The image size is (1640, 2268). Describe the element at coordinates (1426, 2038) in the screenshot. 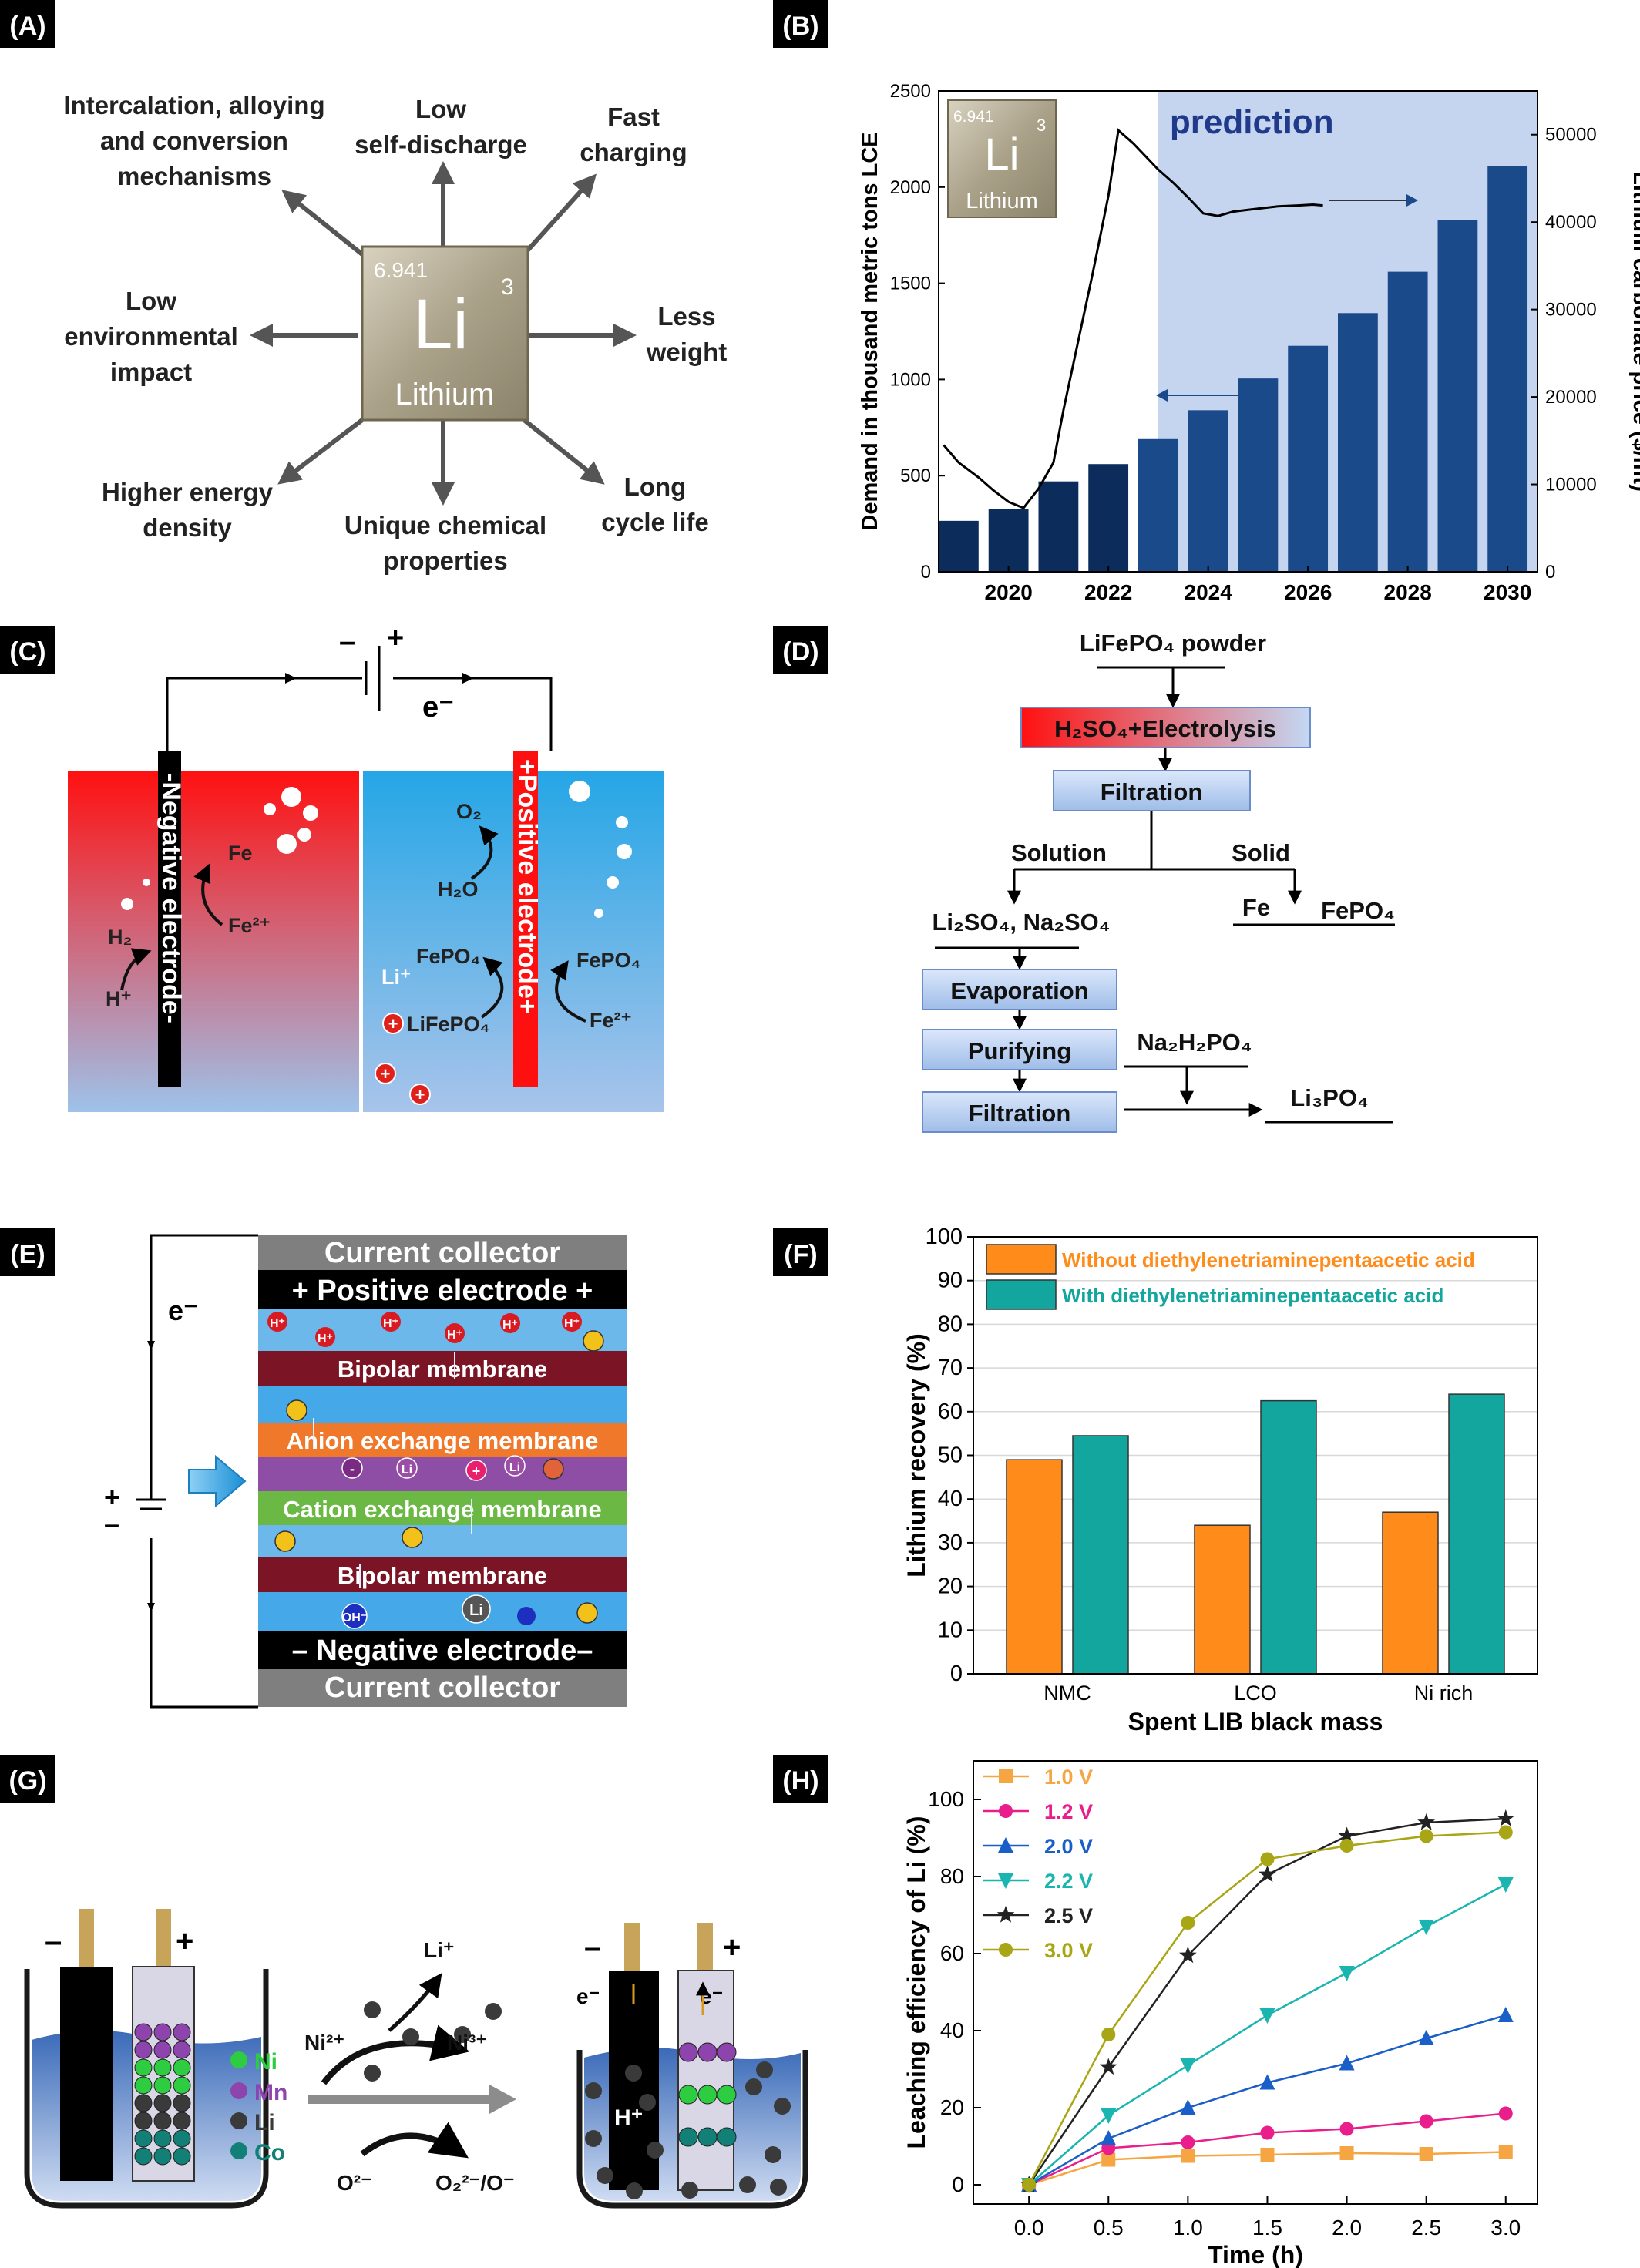

I see `marker-triangle-up` at that location.